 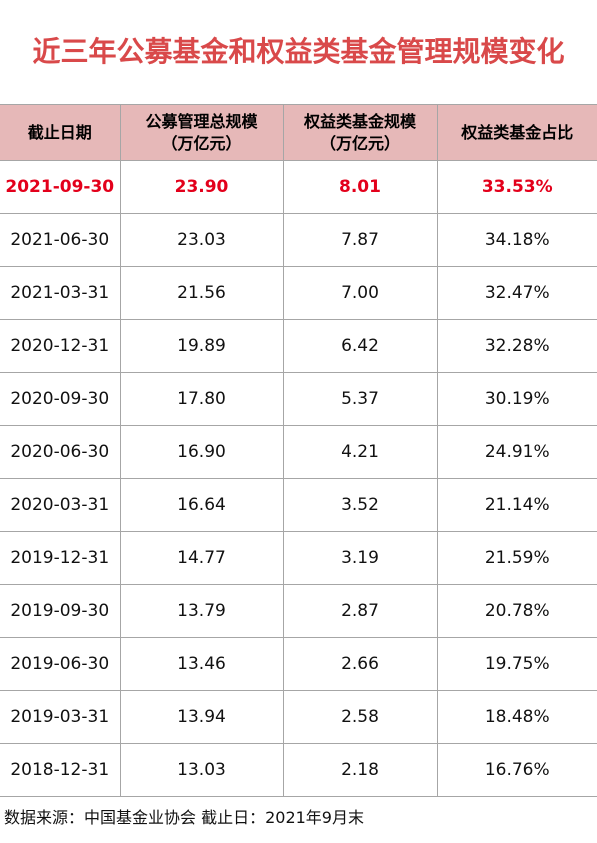 I want to click on table-row: 2020-03-31 16.64 3.52 21.14%, so click(x=298, y=505).